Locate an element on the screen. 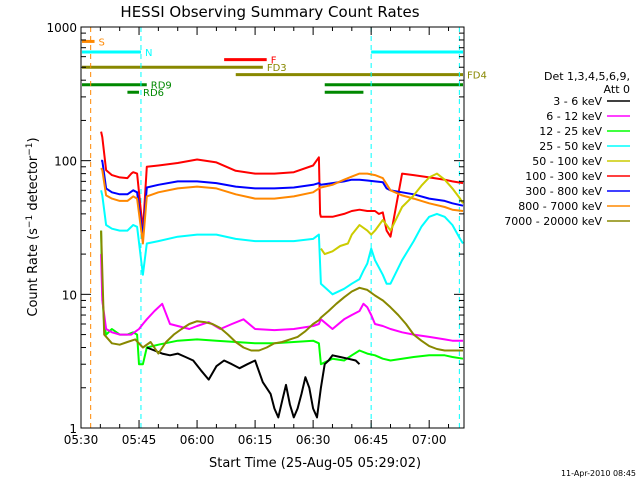  legend-header-0: Det 1,3,4,5,6,9, is located at coordinates (587, 76).